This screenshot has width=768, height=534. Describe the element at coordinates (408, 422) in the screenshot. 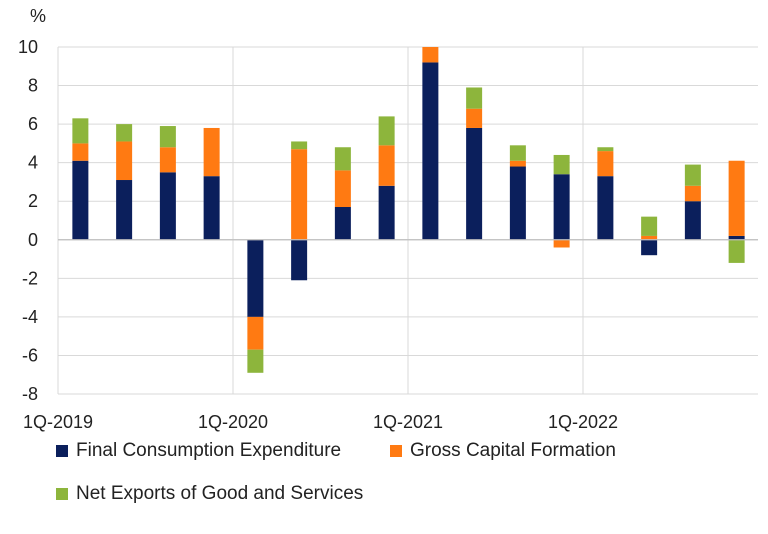

I see `x-tick-label: 1Q-2021` at that location.